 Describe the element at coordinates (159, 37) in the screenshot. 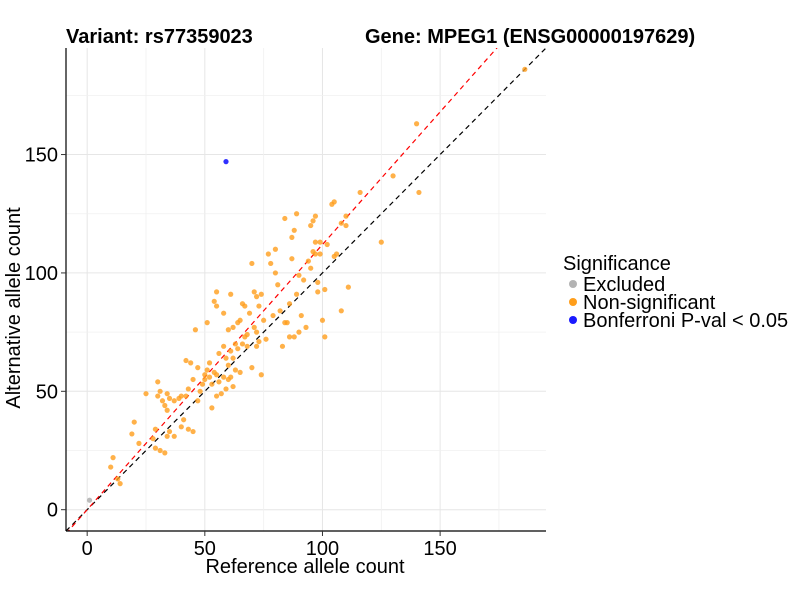

I see `variant-title: Variant: rs77359023` at that location.